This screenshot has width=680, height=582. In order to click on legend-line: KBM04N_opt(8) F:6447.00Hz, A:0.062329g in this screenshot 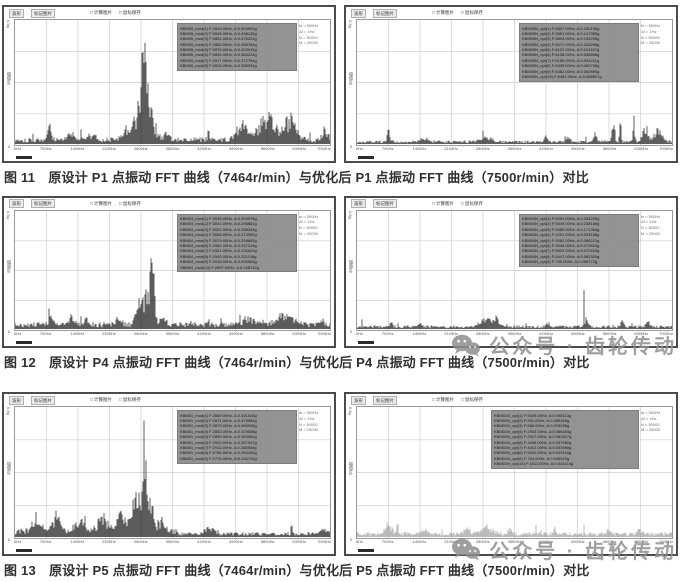, I will do `click(561, 256)`.